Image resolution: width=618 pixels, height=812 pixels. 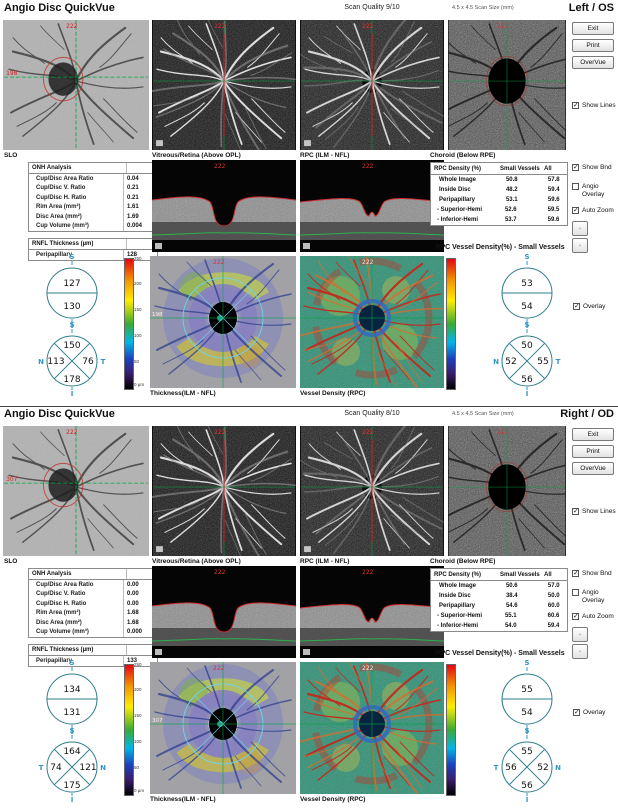 I want to click on vd-hemisphere-diagram: S 53 54 I, so click(x=527, y=290).